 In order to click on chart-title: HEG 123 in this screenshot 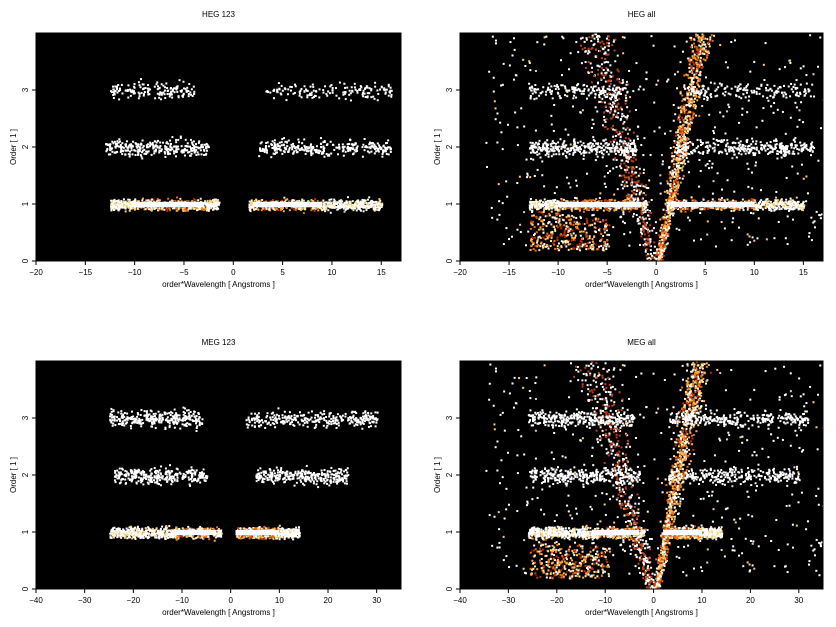, I will do `click(218, 14)`.